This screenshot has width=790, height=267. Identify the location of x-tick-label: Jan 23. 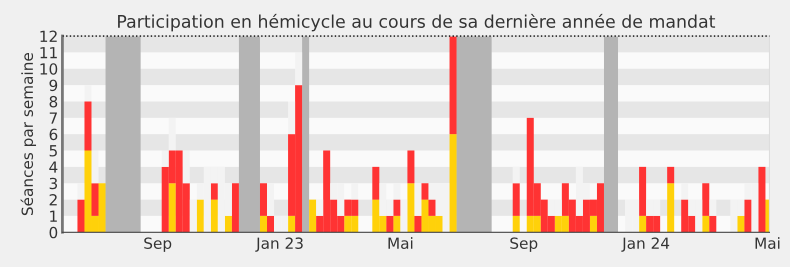
(279, 244).